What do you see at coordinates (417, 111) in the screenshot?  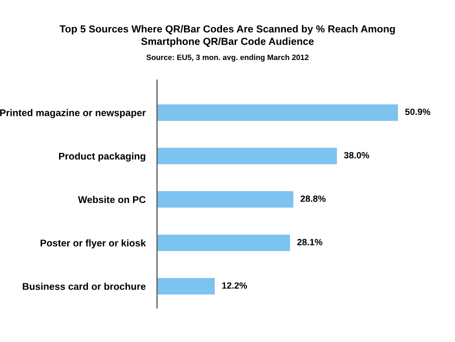 I see `data-label: 50.9%` at bounding box center [417, 111].